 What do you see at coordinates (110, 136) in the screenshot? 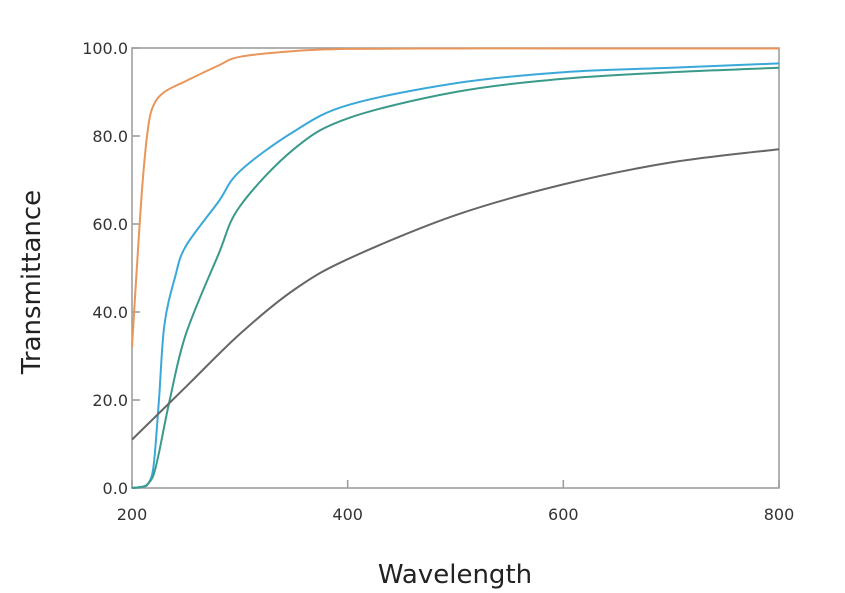
I see `y-tick-label: 80.0` at bounding box center [110, 136].